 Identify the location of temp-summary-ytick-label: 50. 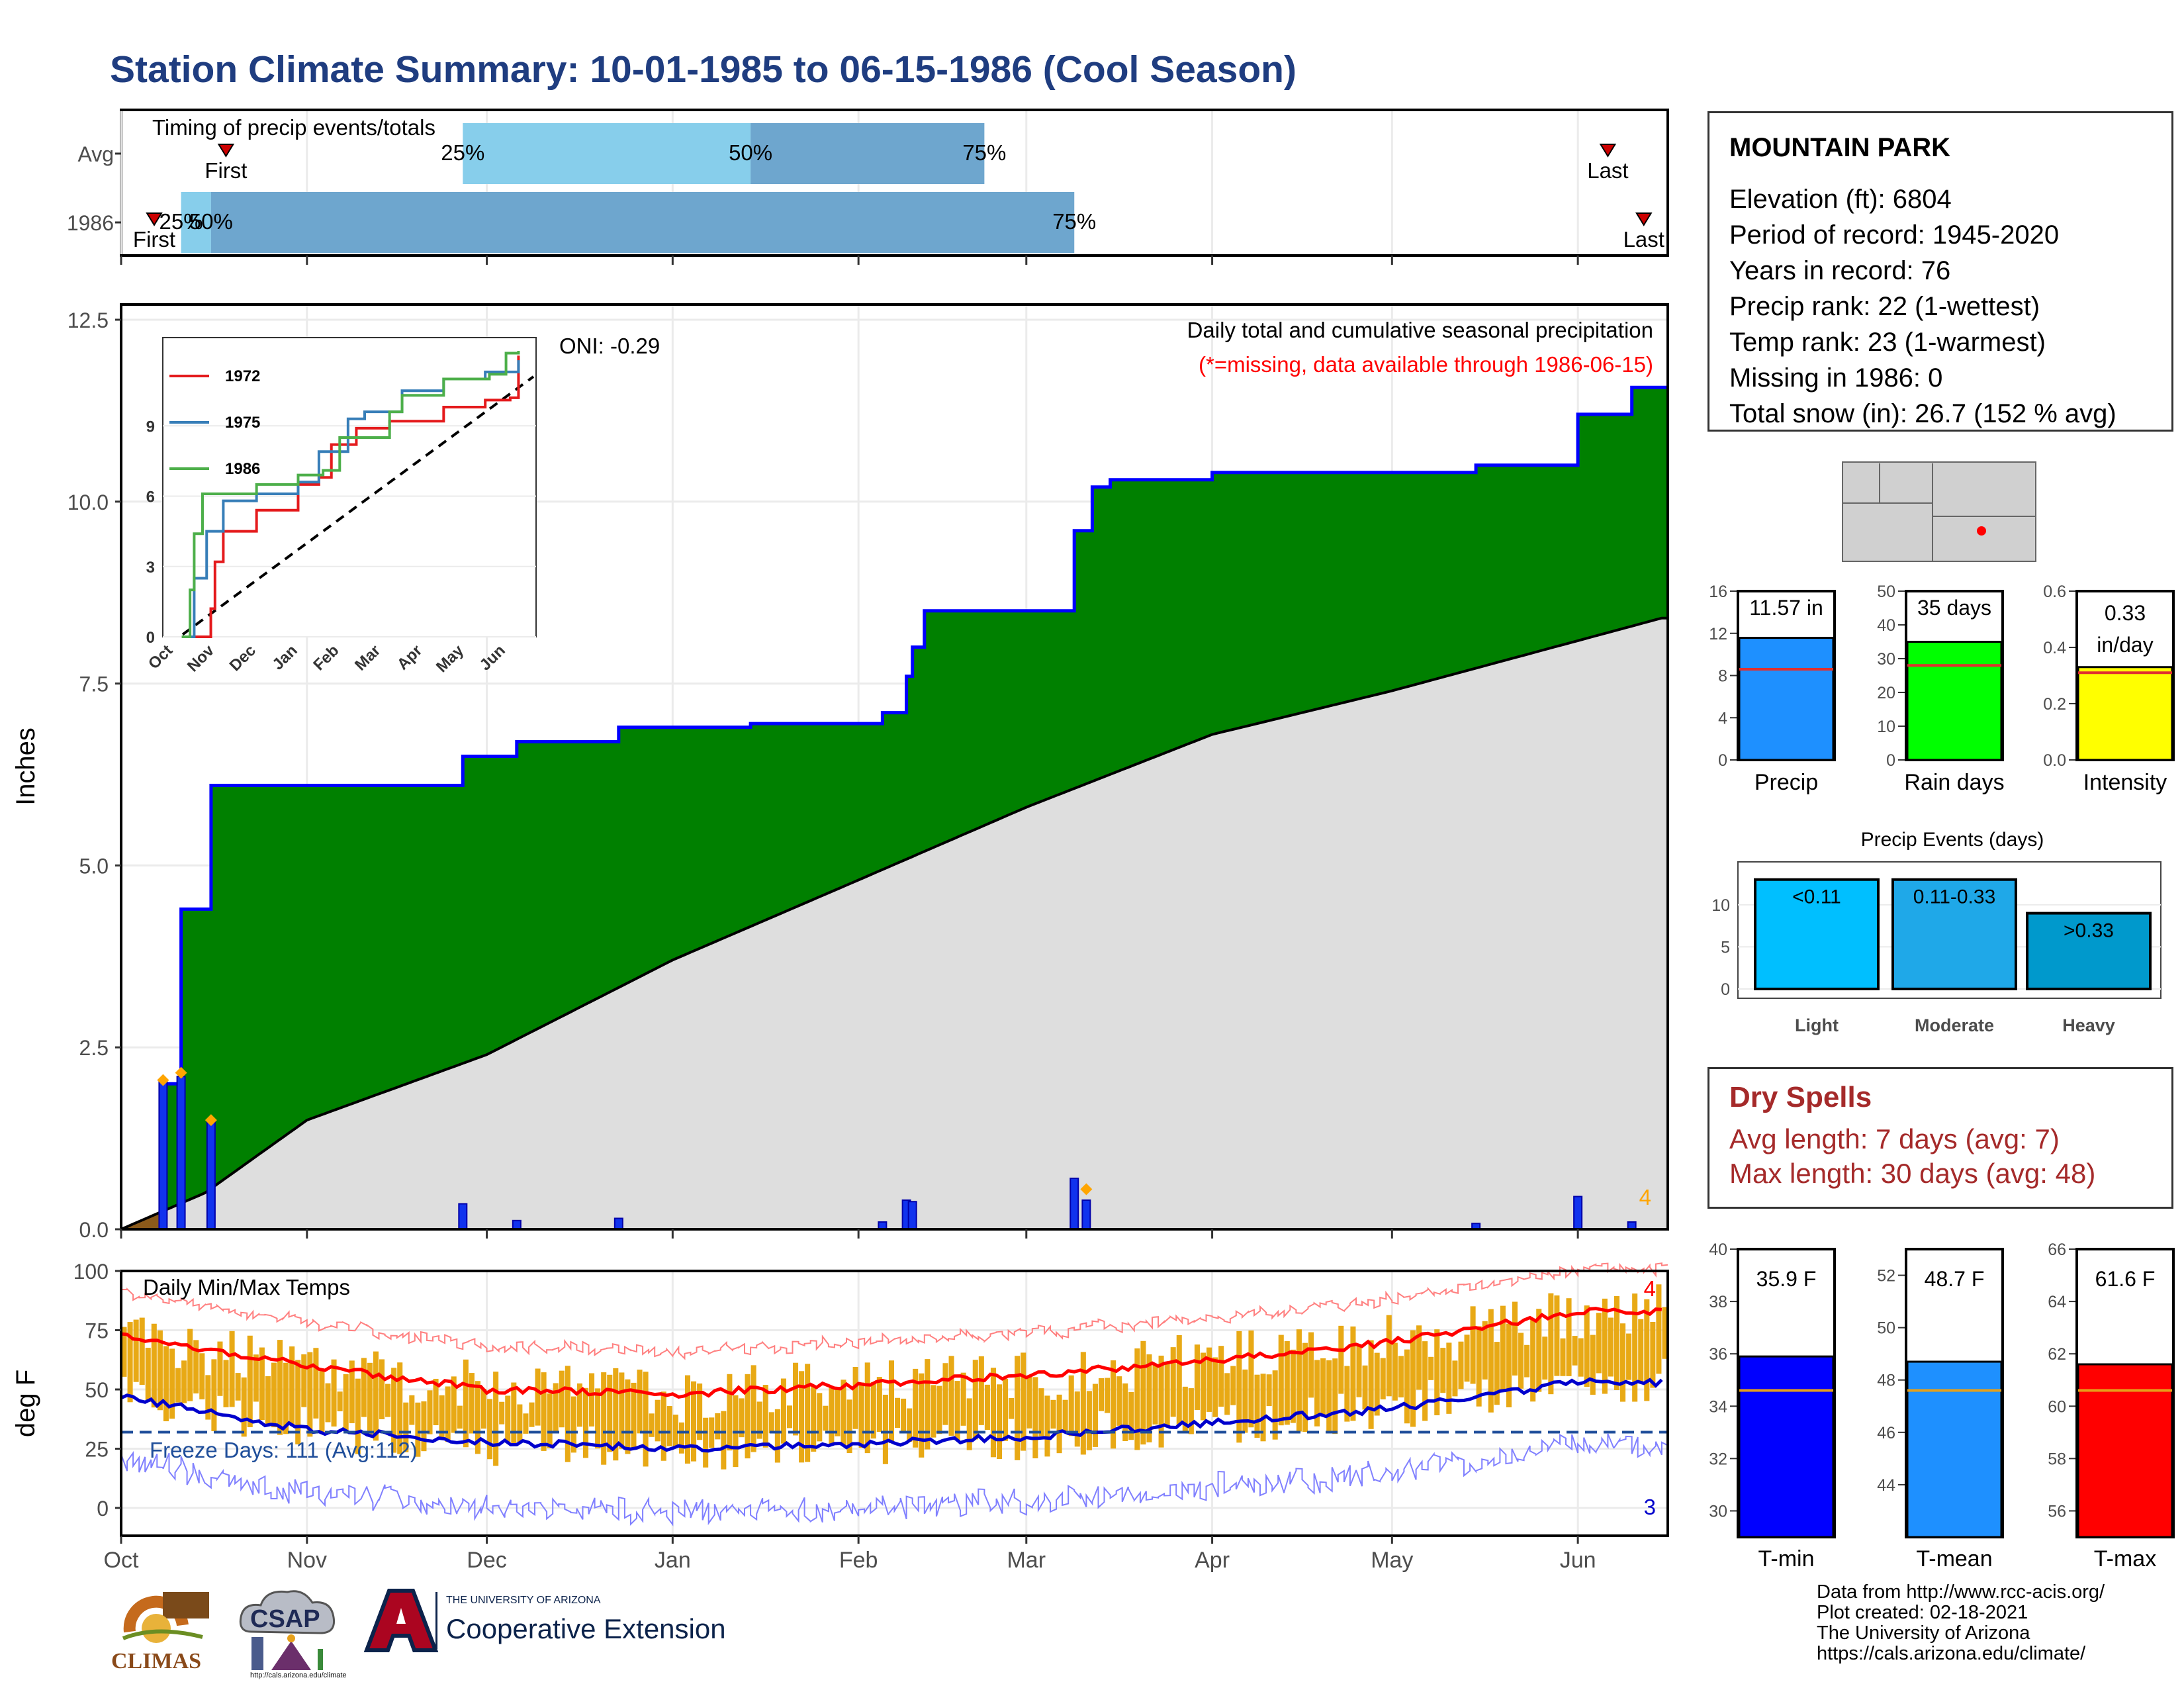
(1886, 1328).